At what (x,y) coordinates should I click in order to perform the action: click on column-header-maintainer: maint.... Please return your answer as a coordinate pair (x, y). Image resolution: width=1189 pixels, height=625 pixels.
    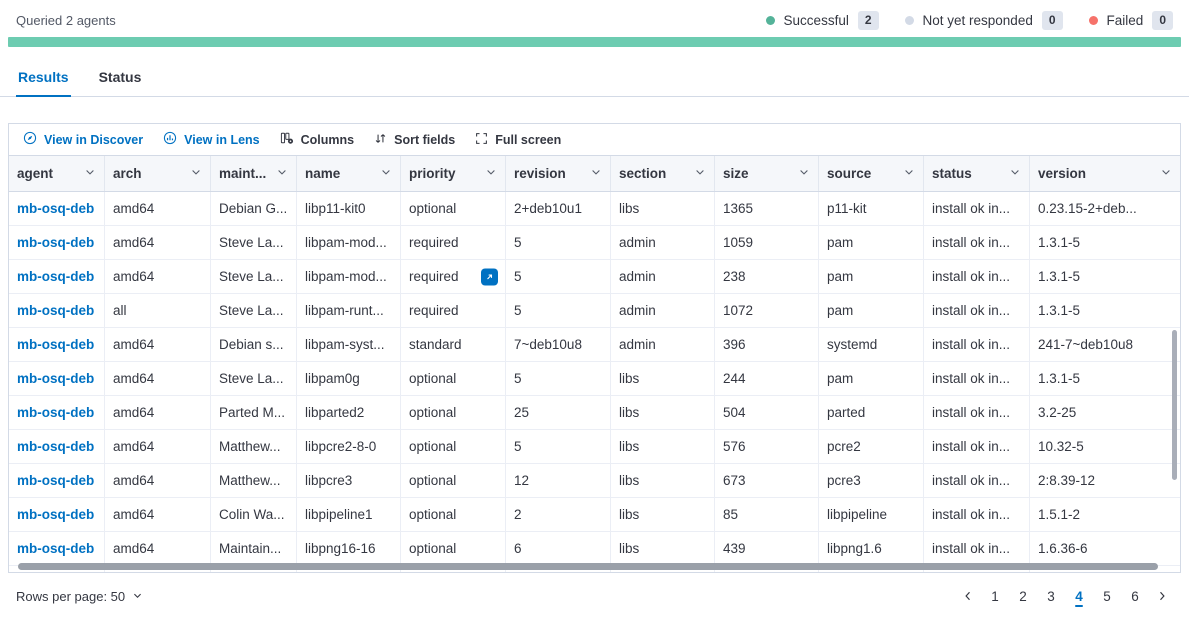
    Looking at the image, I should click on (254, 173).